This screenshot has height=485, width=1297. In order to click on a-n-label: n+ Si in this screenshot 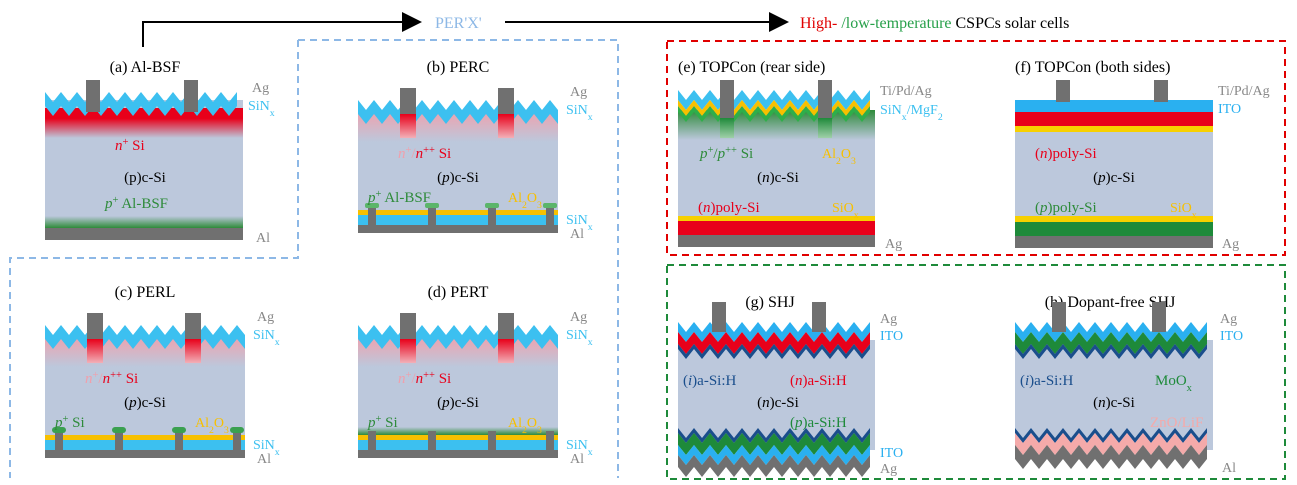, I will do `click(130, 146)`.